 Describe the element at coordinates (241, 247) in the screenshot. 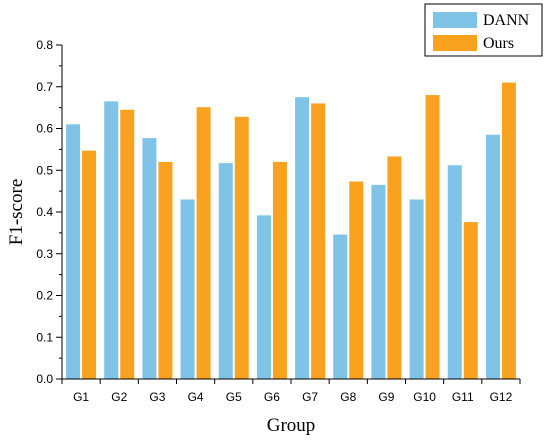

I see `bar-ours-g5` at that location.